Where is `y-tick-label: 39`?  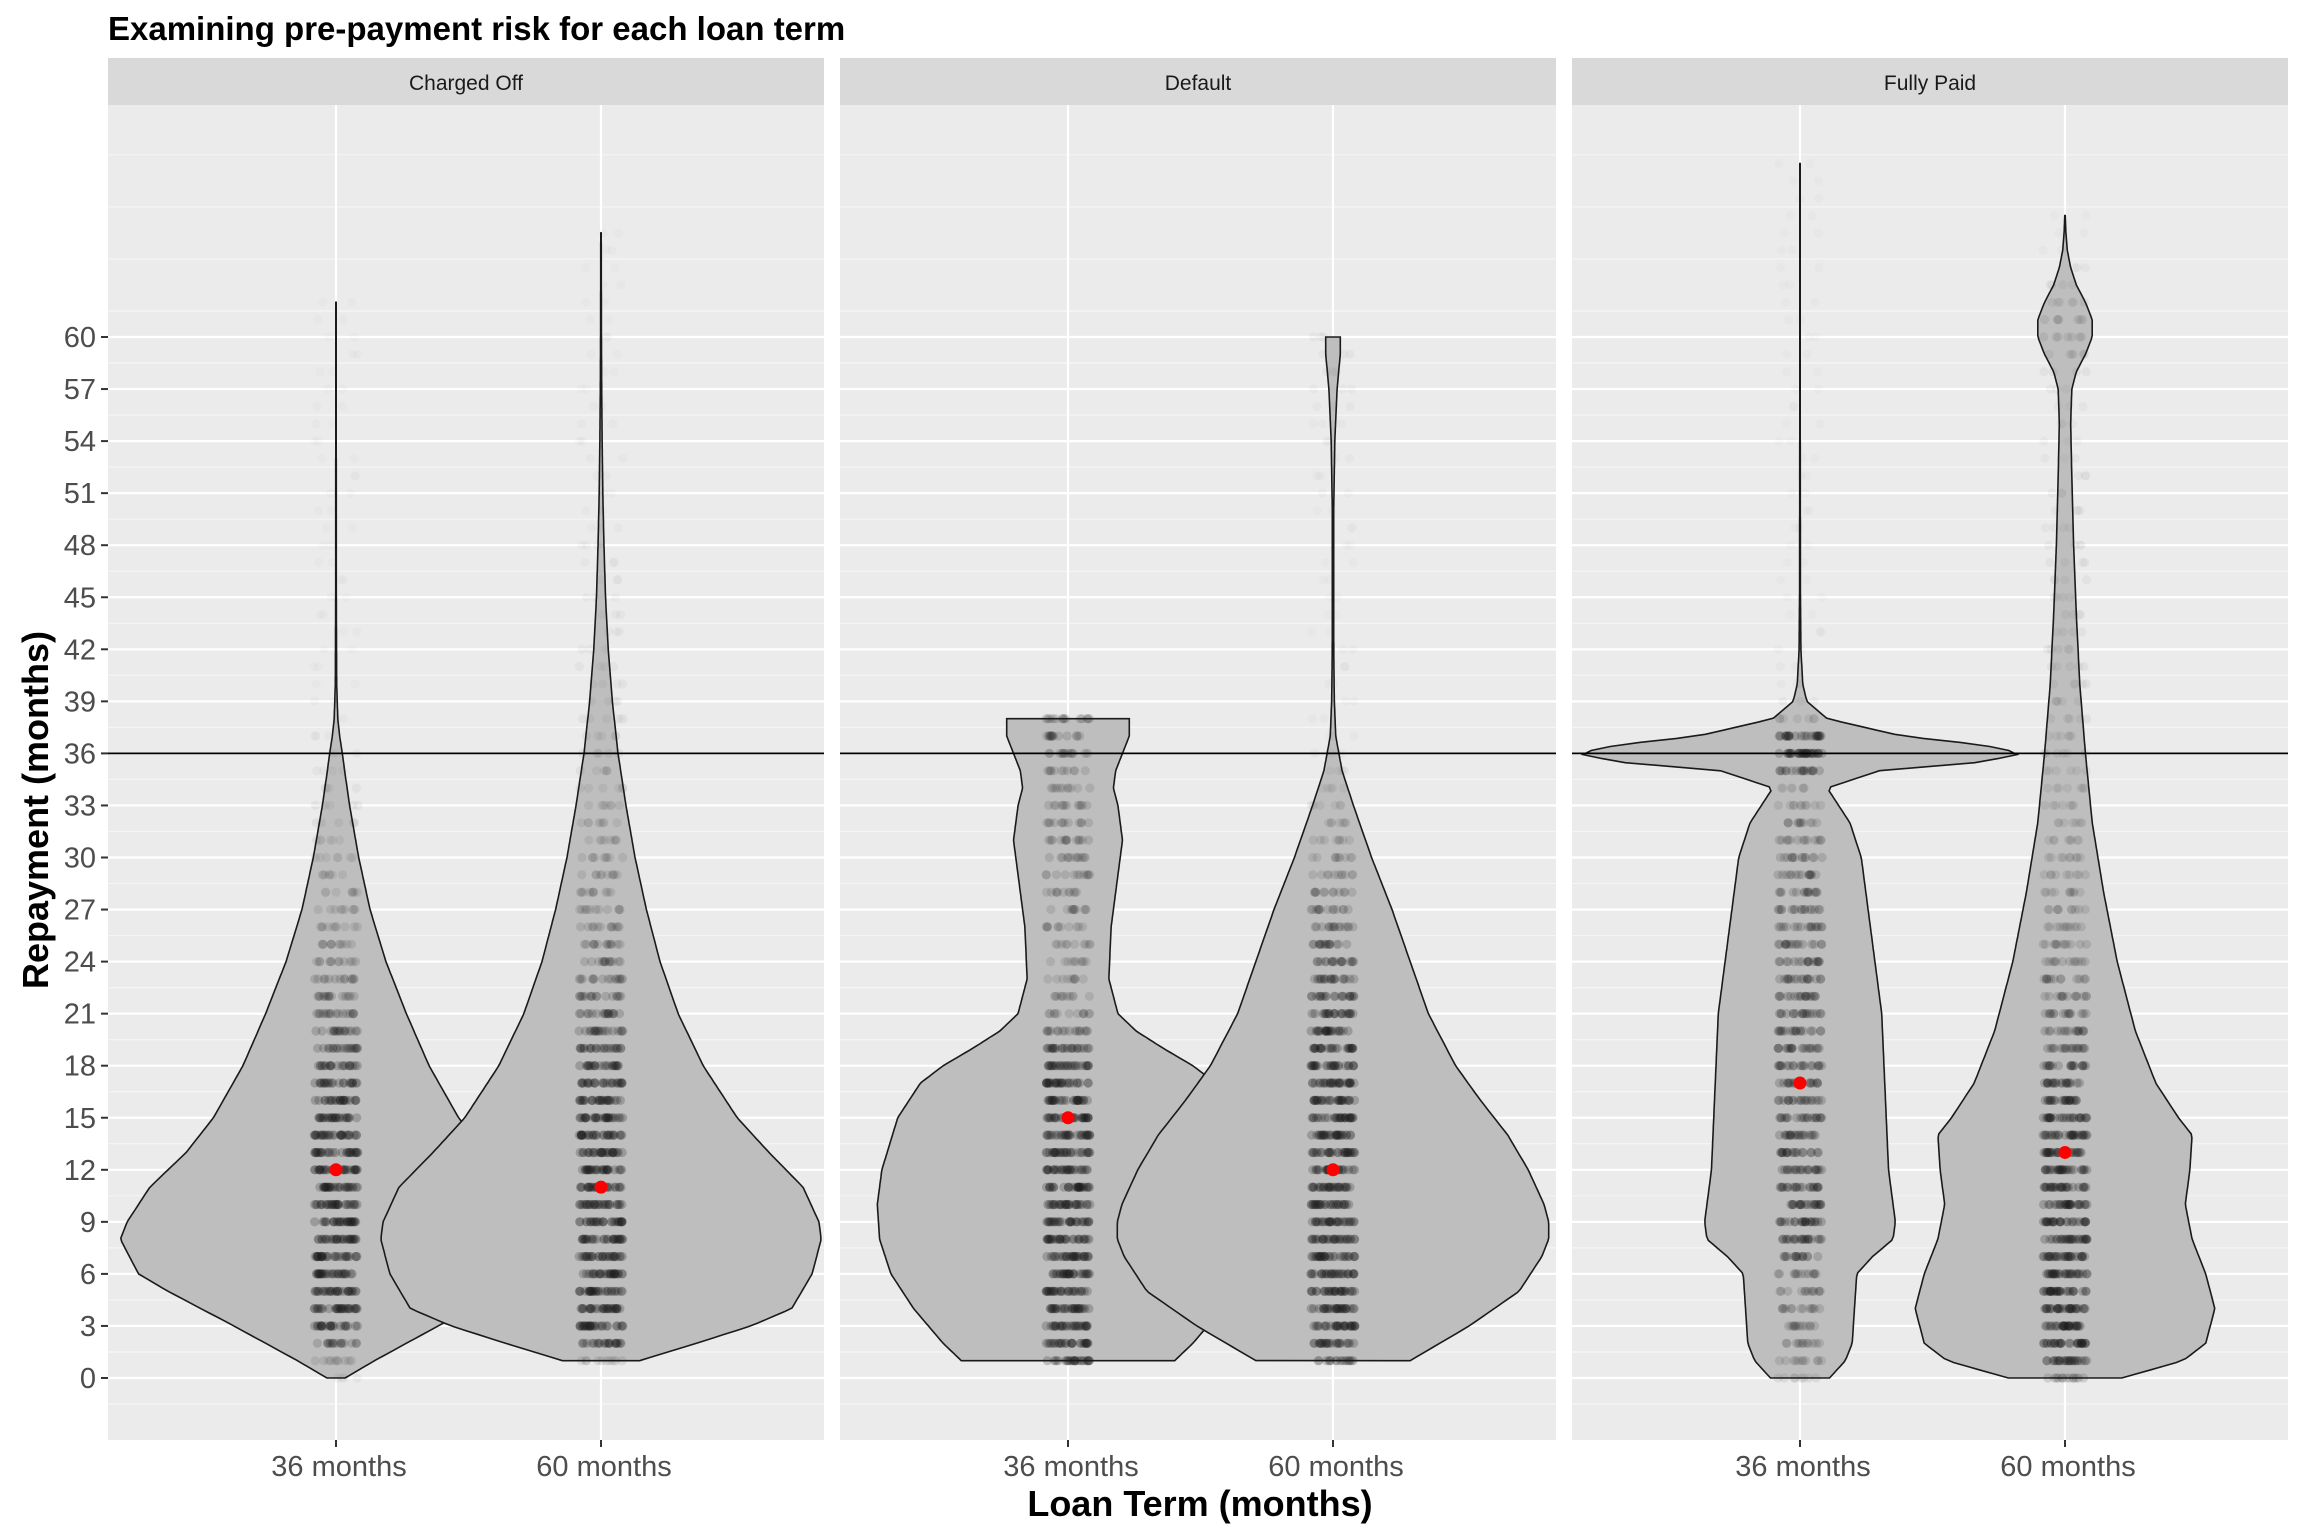 y-tick-label: 39 is located at coordinates (80, 702).